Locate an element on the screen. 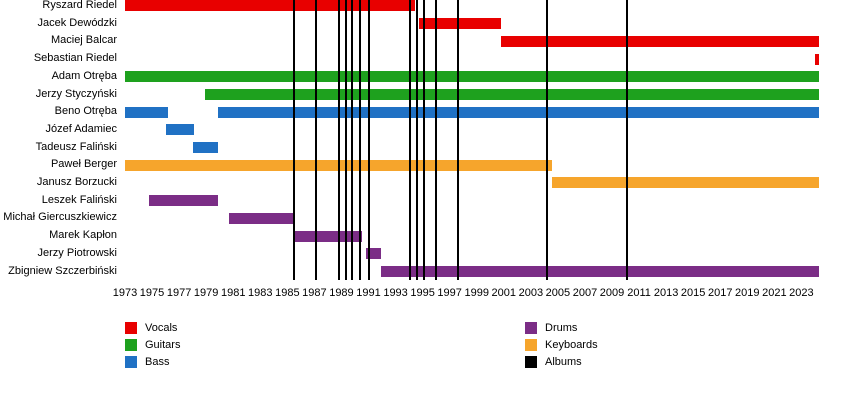  member-name-label: Marek Kapłon is located at coordinates (83, 235).